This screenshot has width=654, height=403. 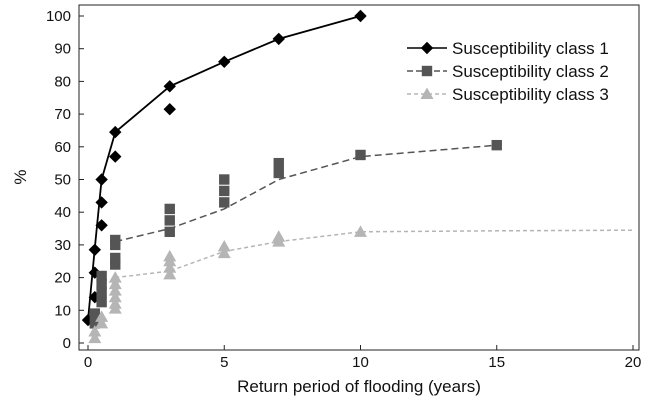 What do you see at coordinates (530, 48) in the screenshot?
I see `legend-label-1: Susceptibility class 1` at bounding box center [530, 48].